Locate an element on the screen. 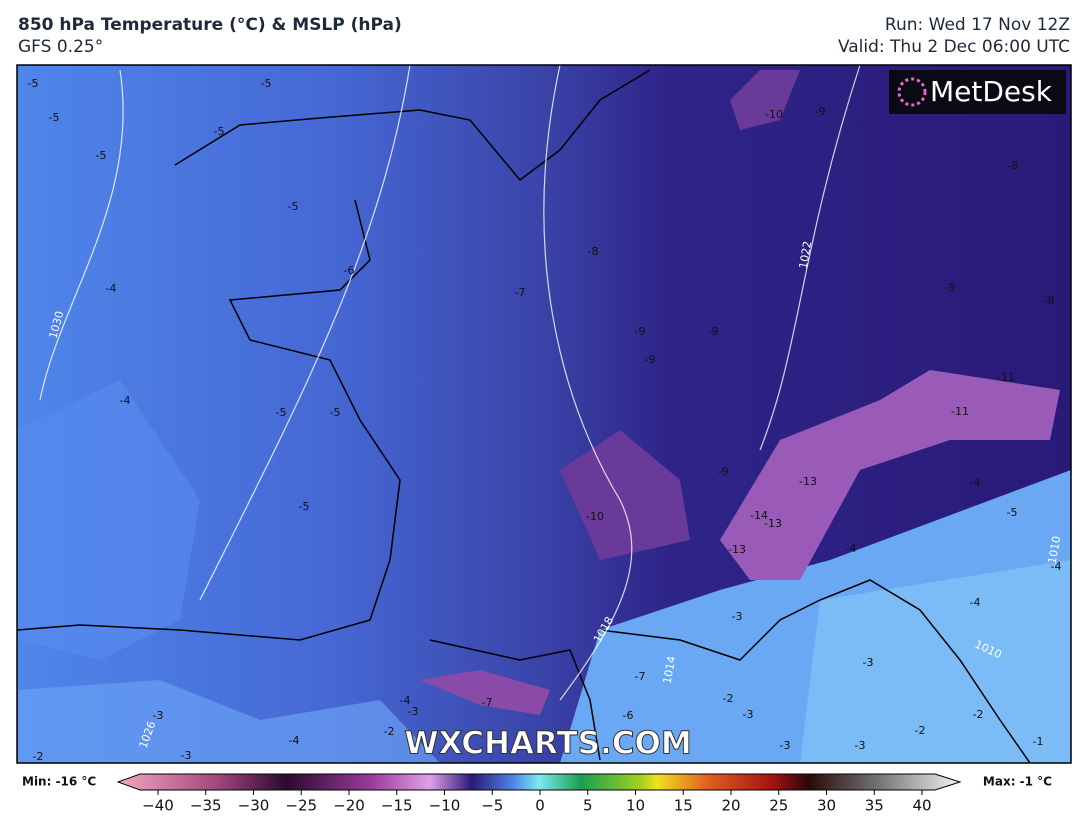 The width and height of the screenshot is (1088, 833). colorbar-tick-label: −20 is located at coordinates (349, 806).